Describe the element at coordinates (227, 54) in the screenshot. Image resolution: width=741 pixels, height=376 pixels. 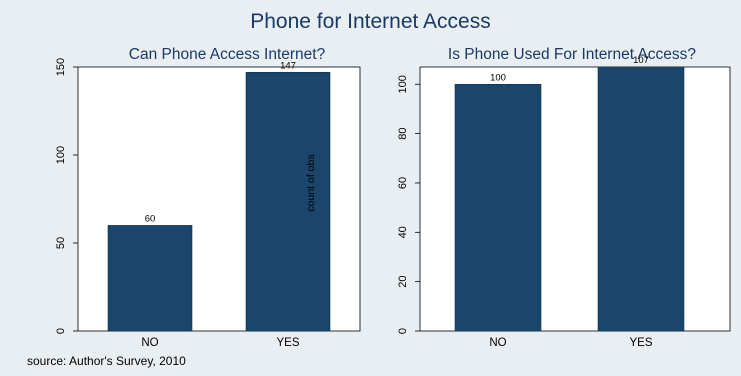
I see `left-panel-title: Can Phone Access Internet?` at that location.